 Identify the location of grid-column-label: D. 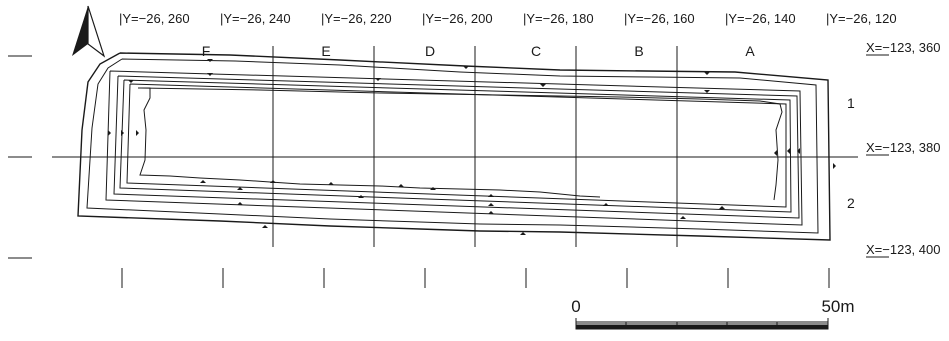
(430, 51).